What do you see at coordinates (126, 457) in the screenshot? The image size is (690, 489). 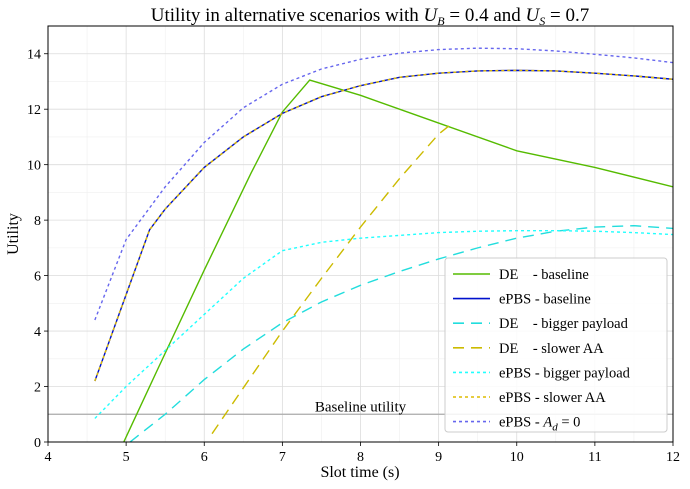 I see `x-tick-label: 5` at bounding box center [126, 457].